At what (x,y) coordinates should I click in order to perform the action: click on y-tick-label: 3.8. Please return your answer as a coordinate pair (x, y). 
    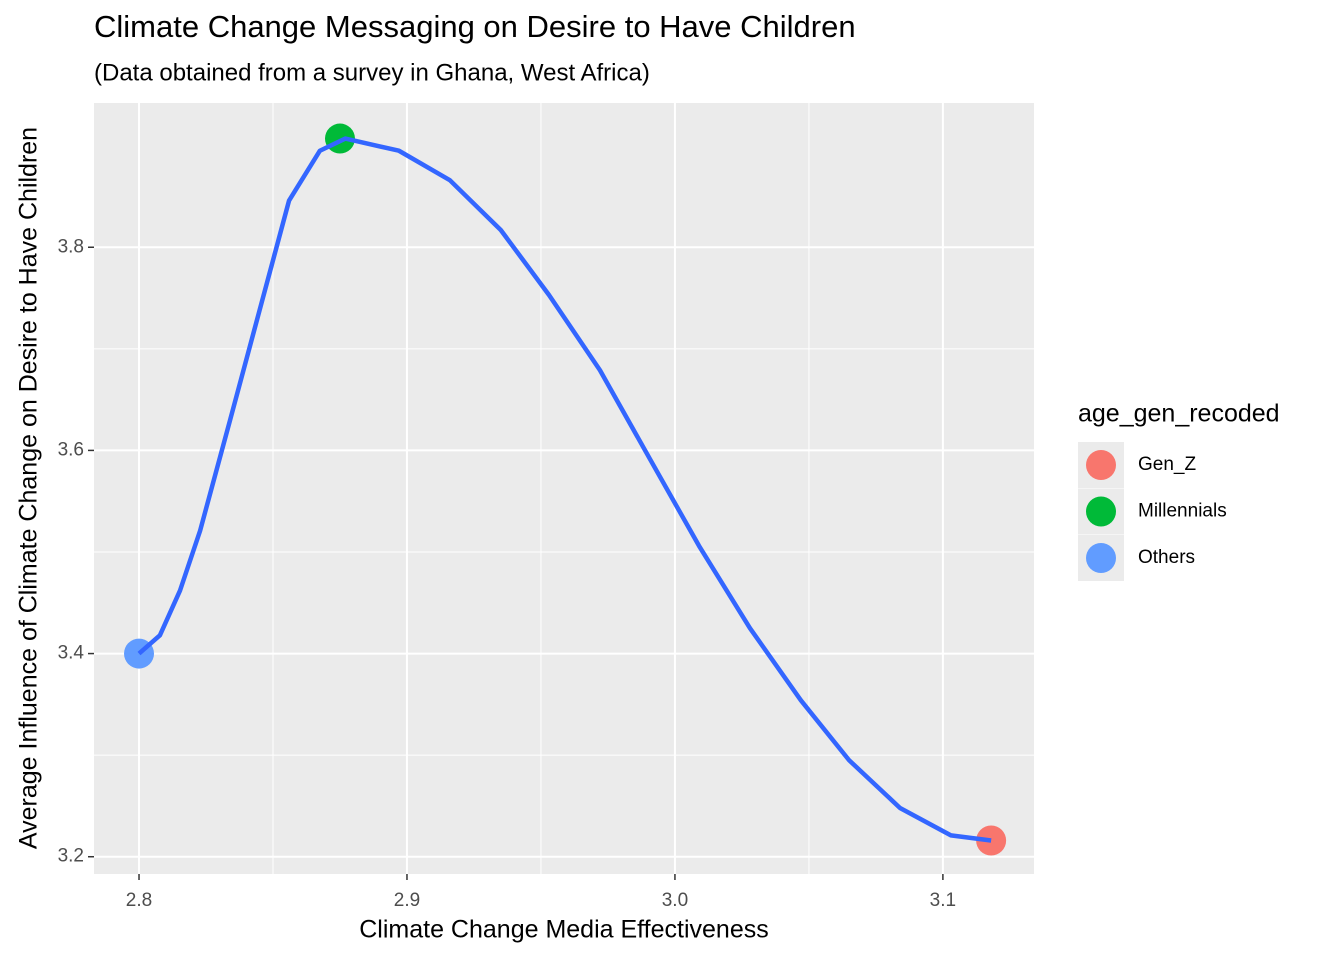
    Looking at the image, I should click on (71, 246).